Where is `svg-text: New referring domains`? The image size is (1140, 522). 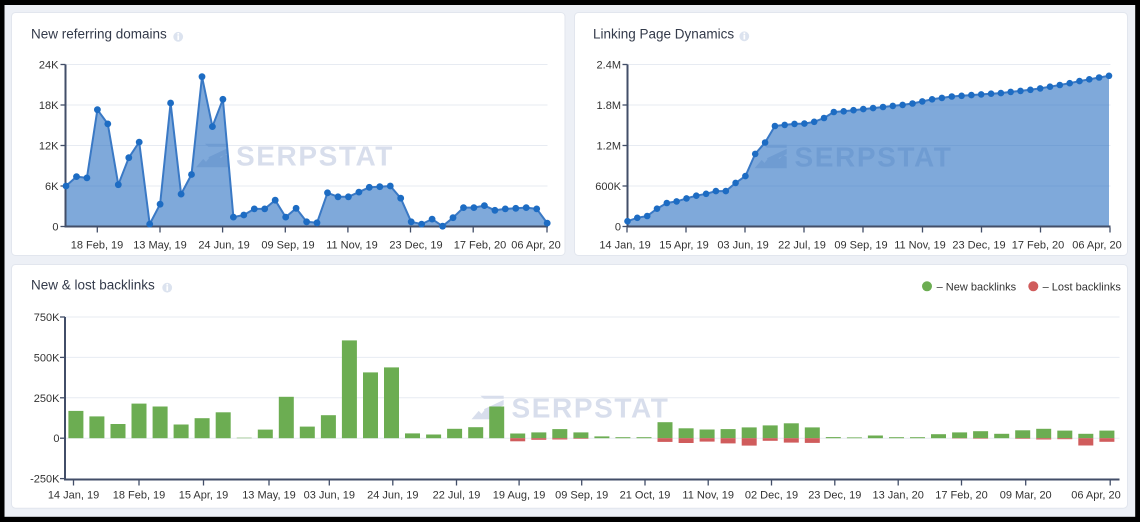 svg-text: New referring domains is located at coordinates (99, 34).